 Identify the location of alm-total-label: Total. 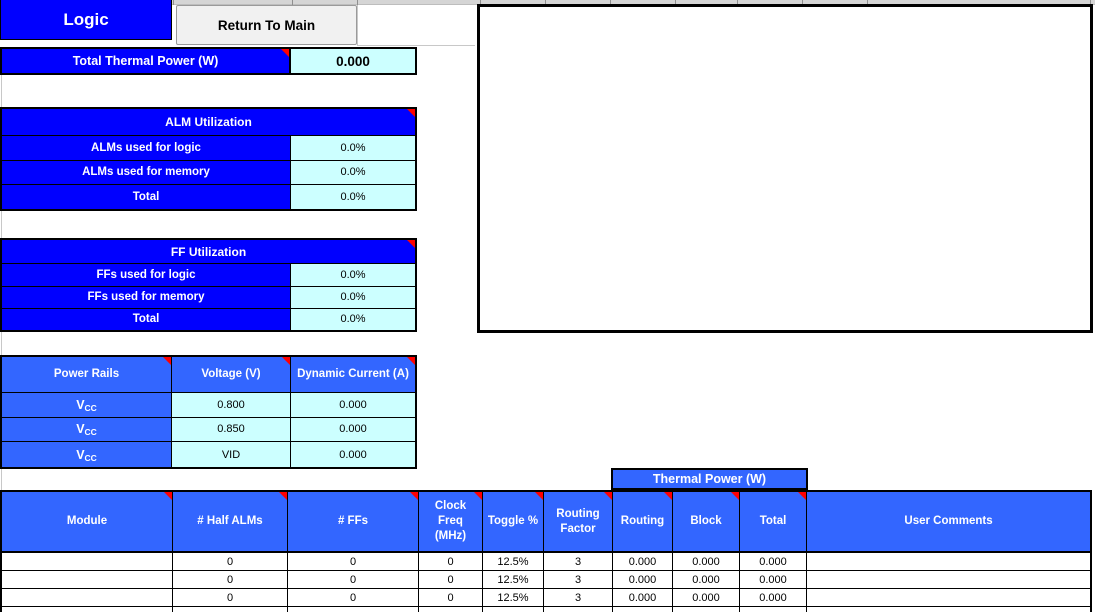
(146, 197).